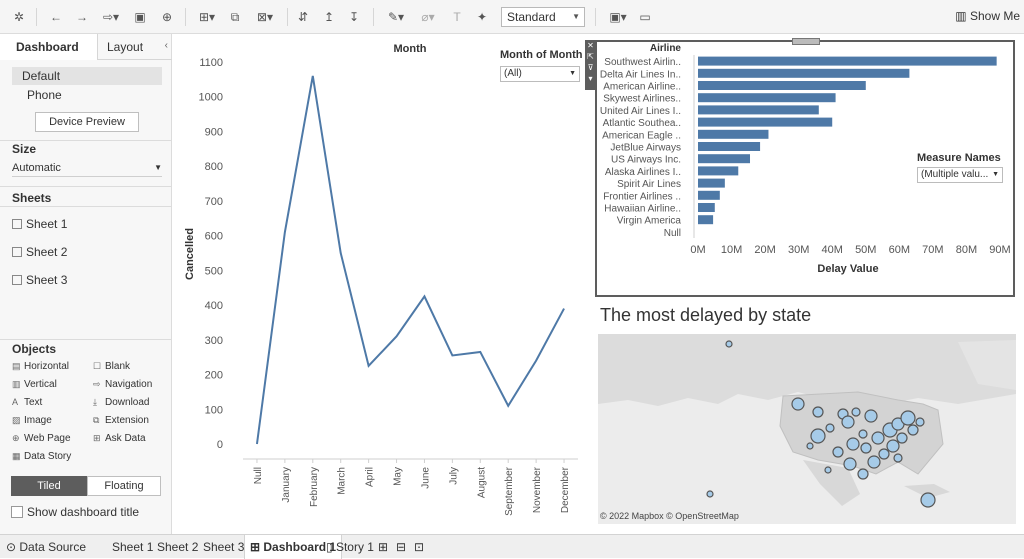  What do you see at coordinates (214, 237) in the screenshot?
I see `y-tick-label: 600` at bounding box center [214, 237].